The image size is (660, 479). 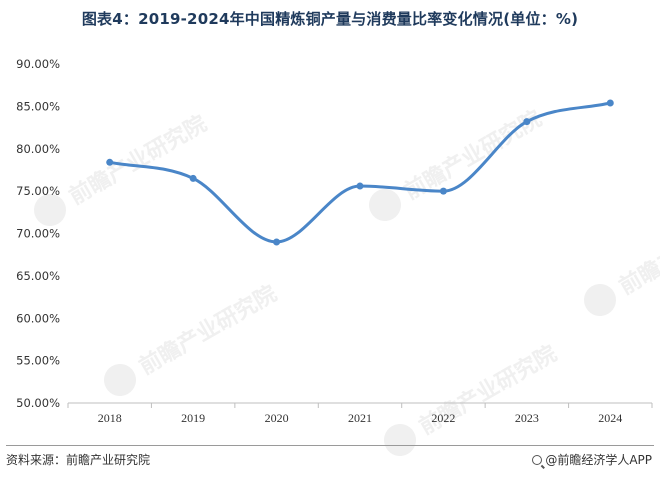 What do you see at coordinates (443, 418) in the screenshot?
I see `x-tick-label: 2022` at bounding box center [443, 418].